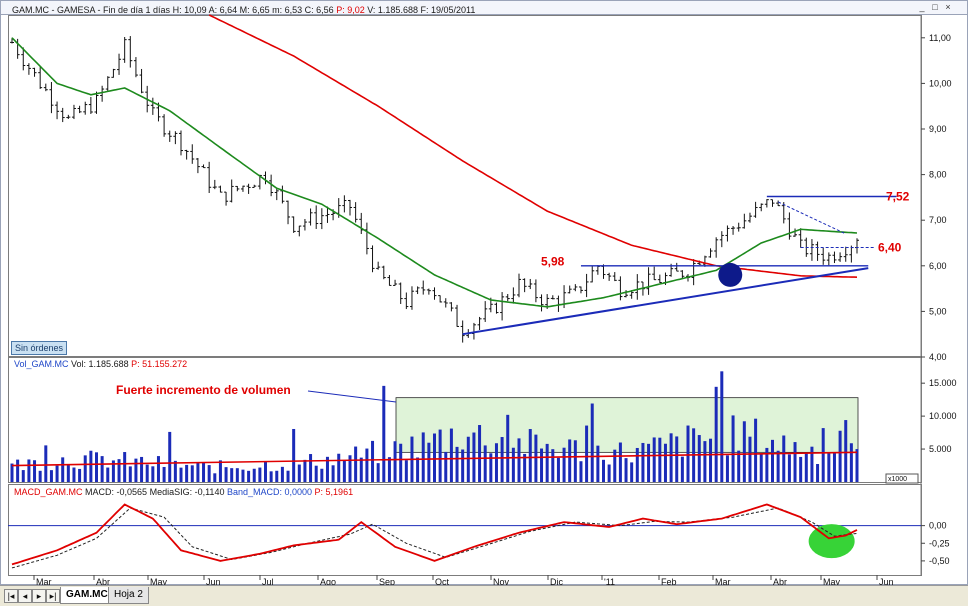  What do you see at coordinates (421, 10) in the screenshot?
I see `header-volume-date: V: 1.185.688 F: 19/05/2011` at bounding box center [421, 10].